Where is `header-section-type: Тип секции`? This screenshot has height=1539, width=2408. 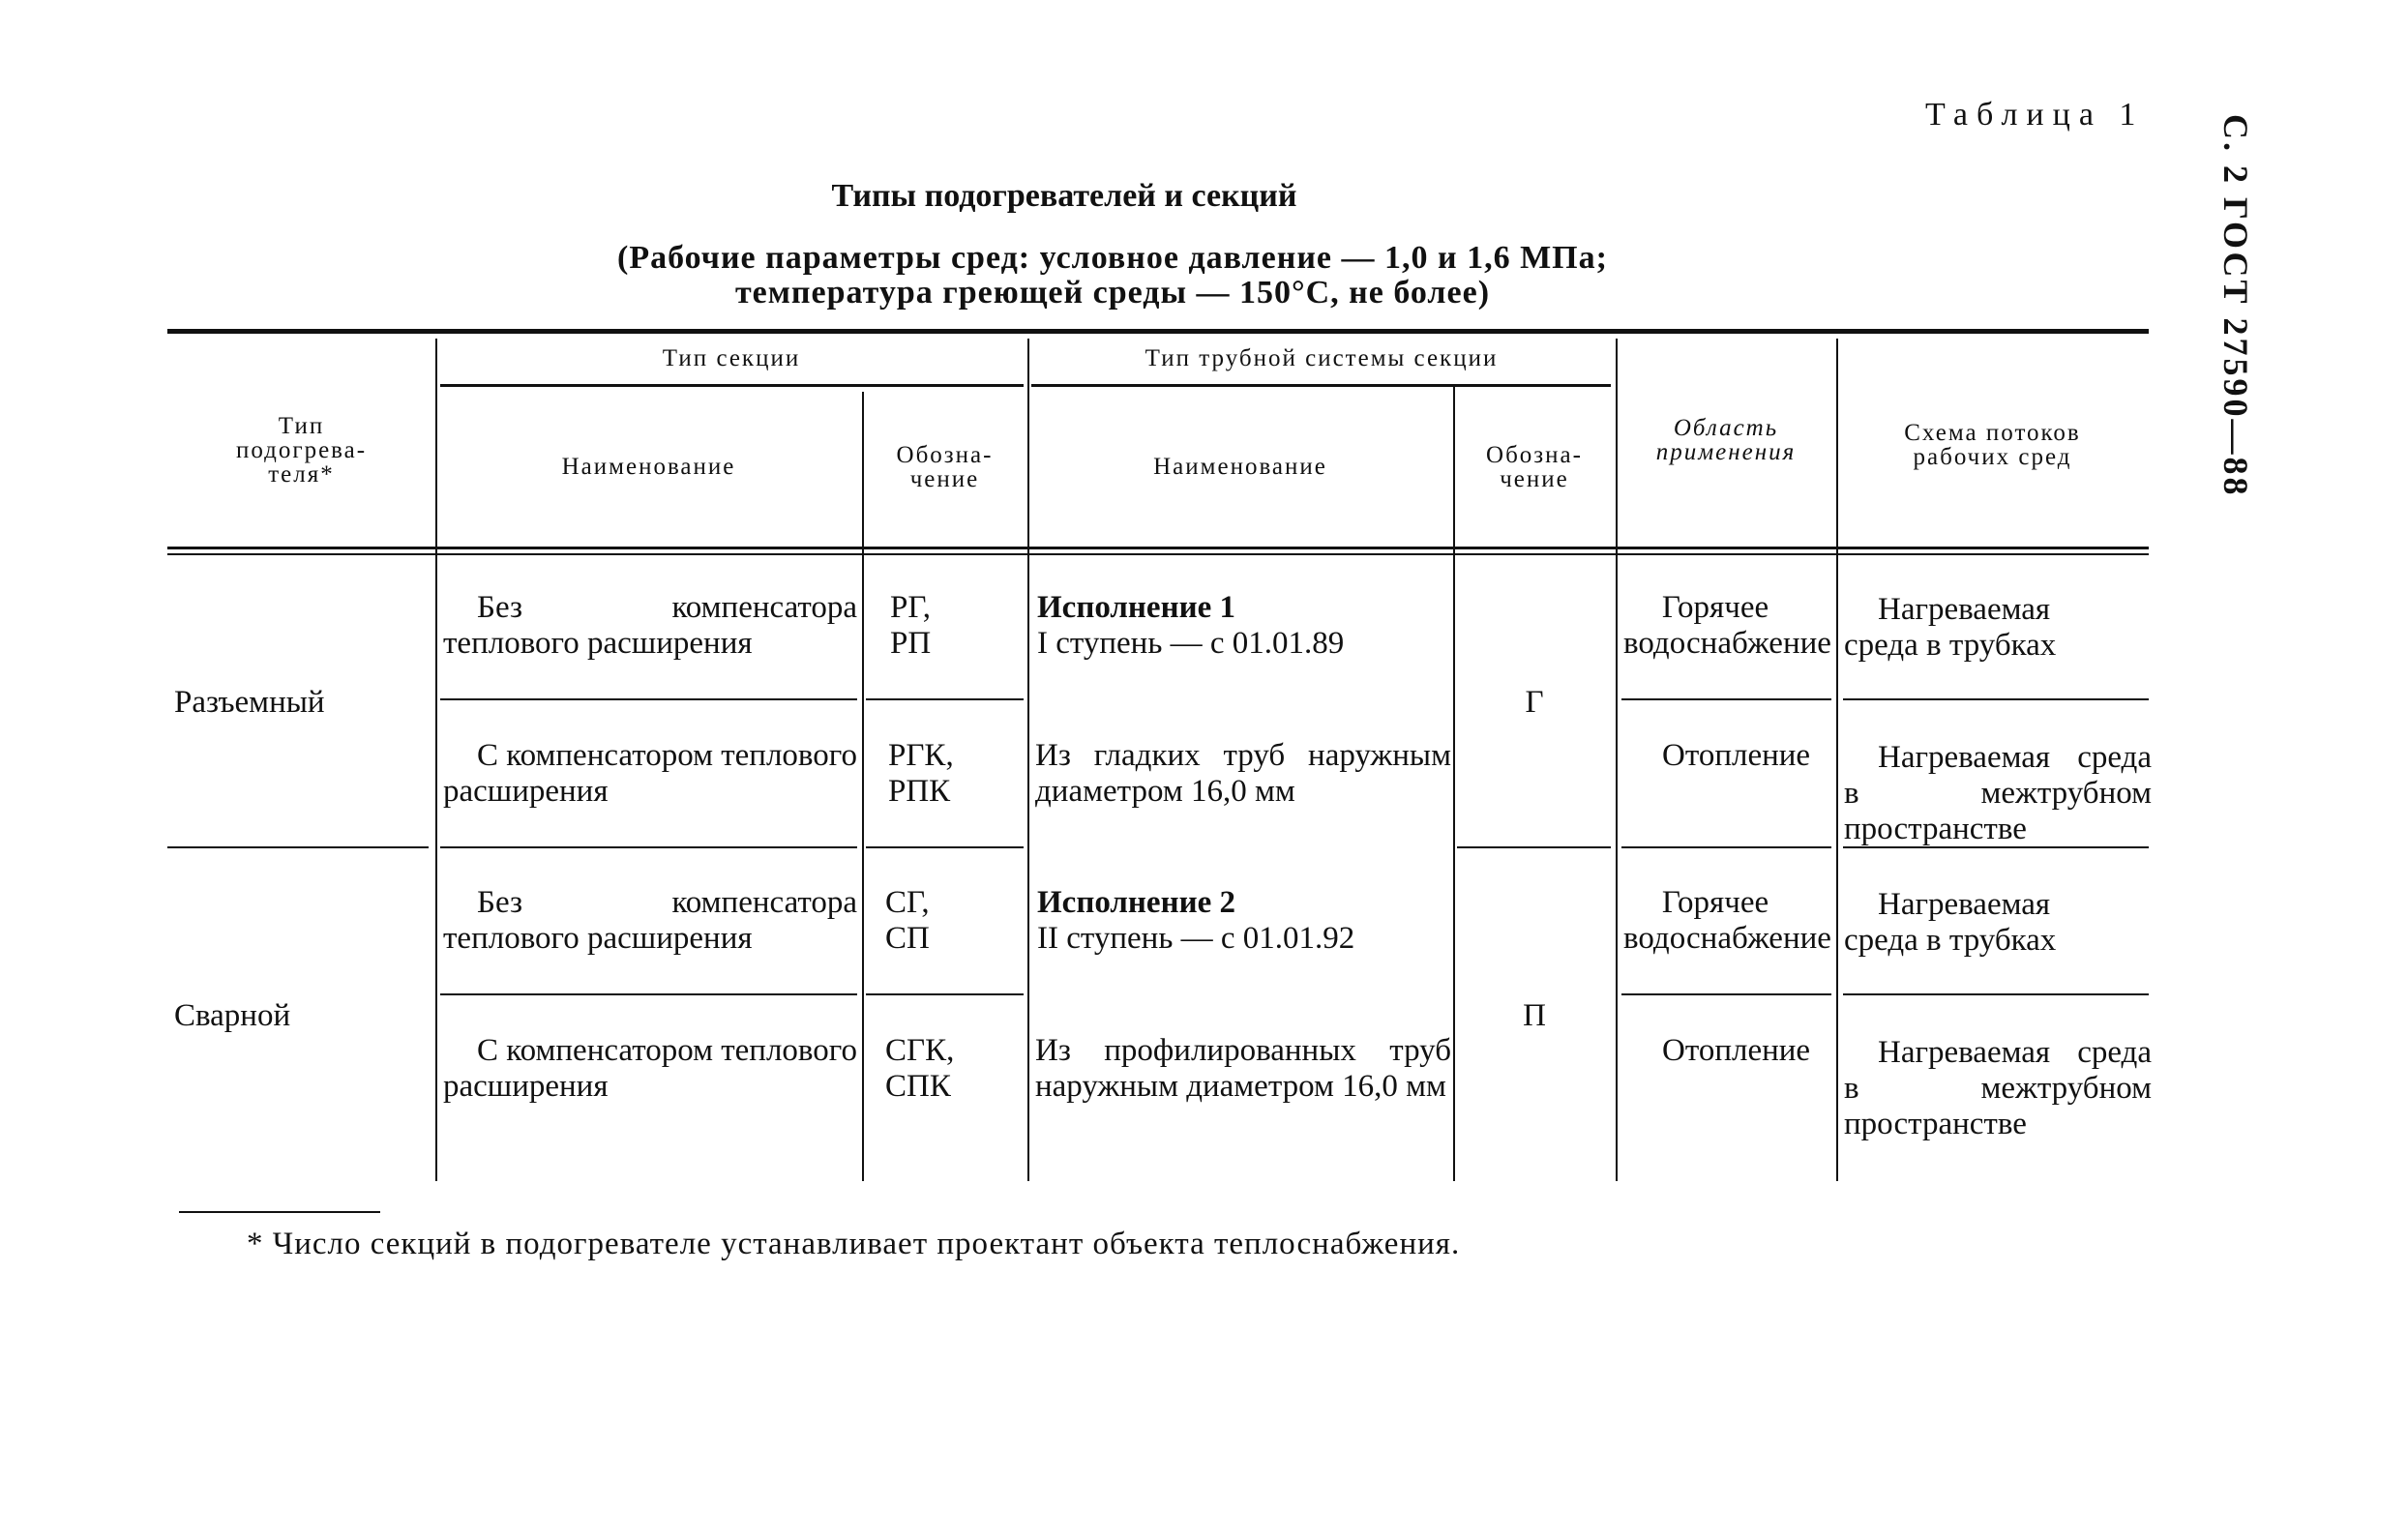
header-section-type: Тип секции is located at coordinates (731, 357).